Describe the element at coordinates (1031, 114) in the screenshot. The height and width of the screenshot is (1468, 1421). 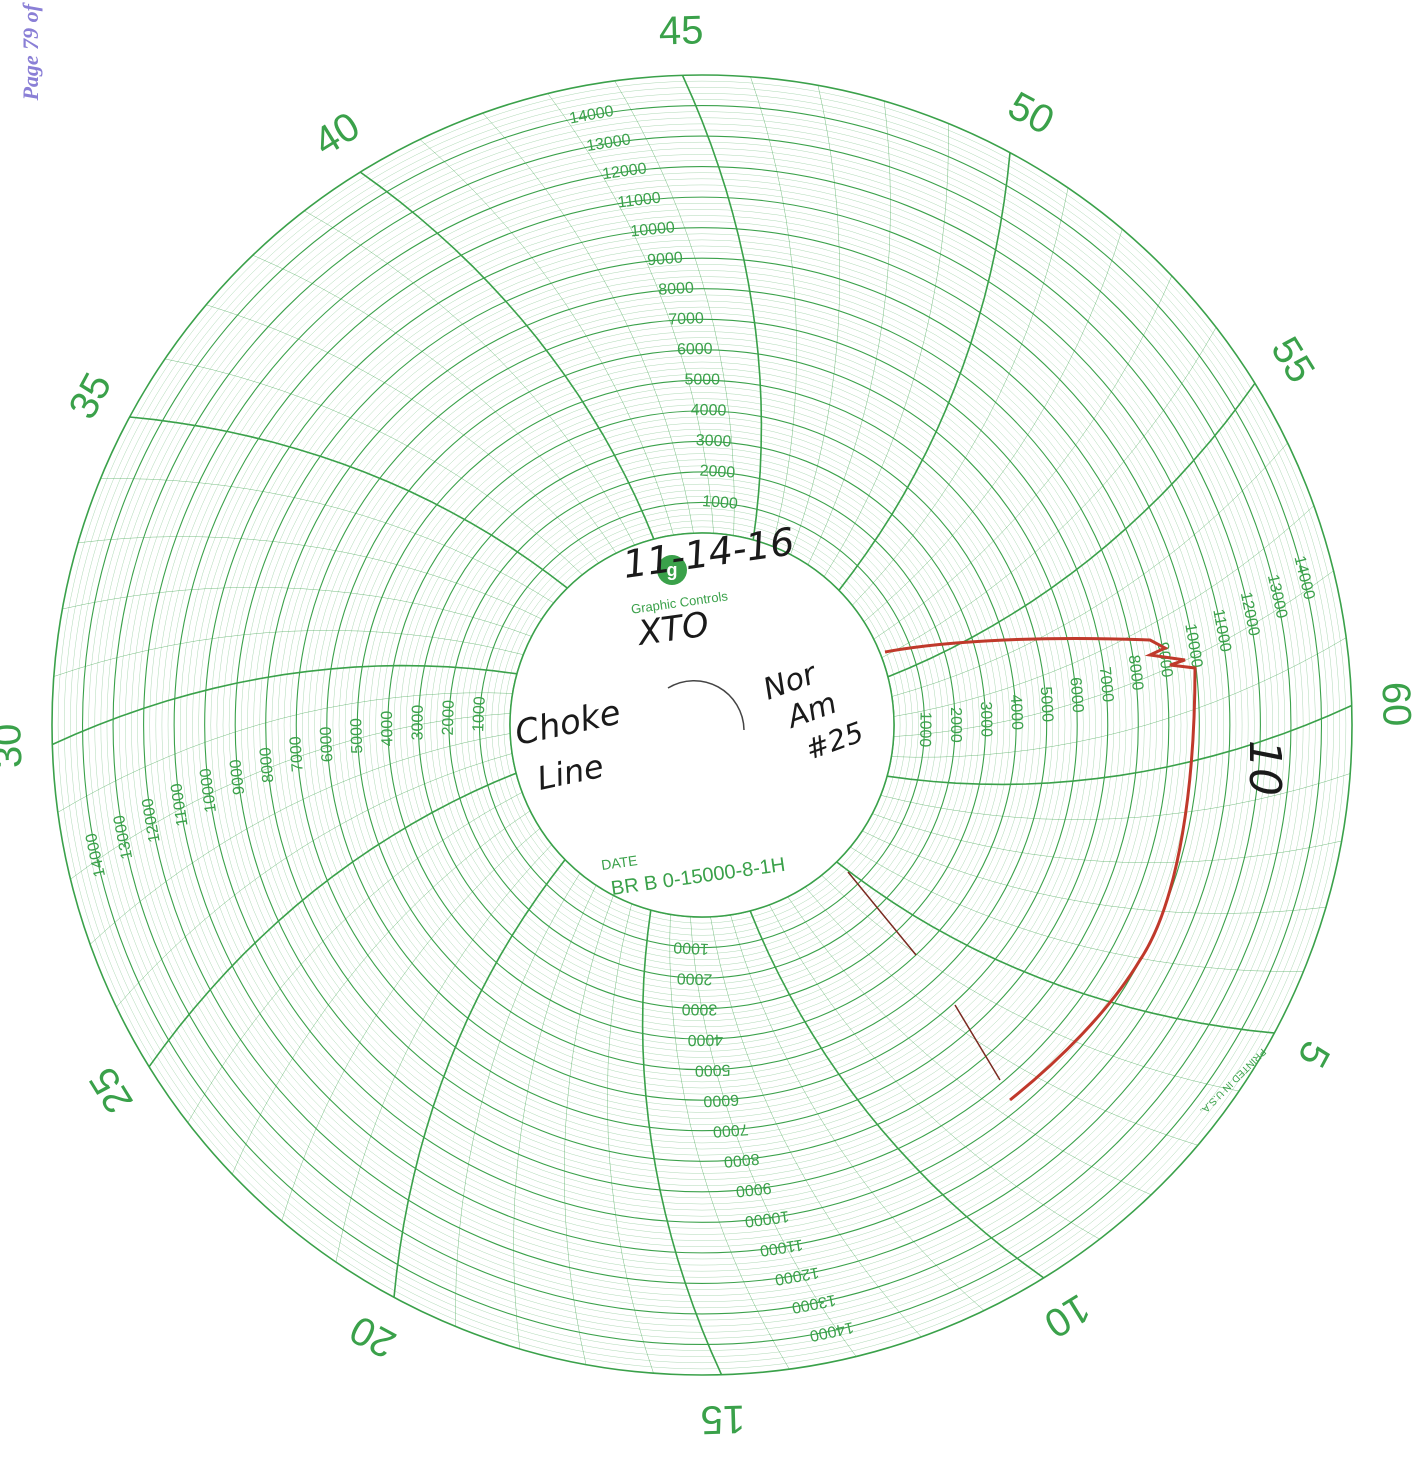
I see `time-label: 50` at that location.